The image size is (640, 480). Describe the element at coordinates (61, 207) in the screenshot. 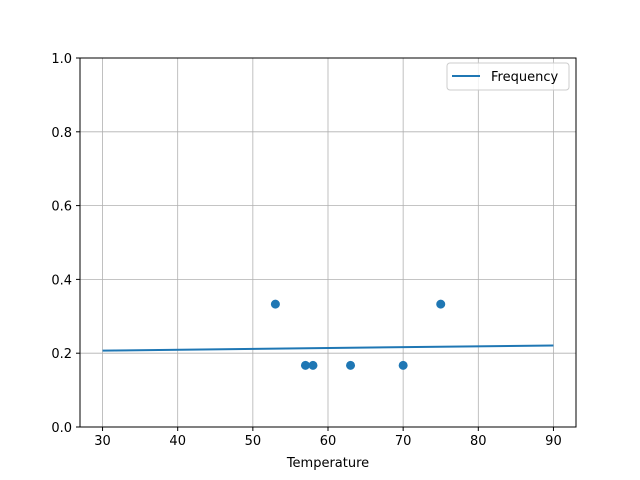

I see `y-tick-label: 0.6` at that location.